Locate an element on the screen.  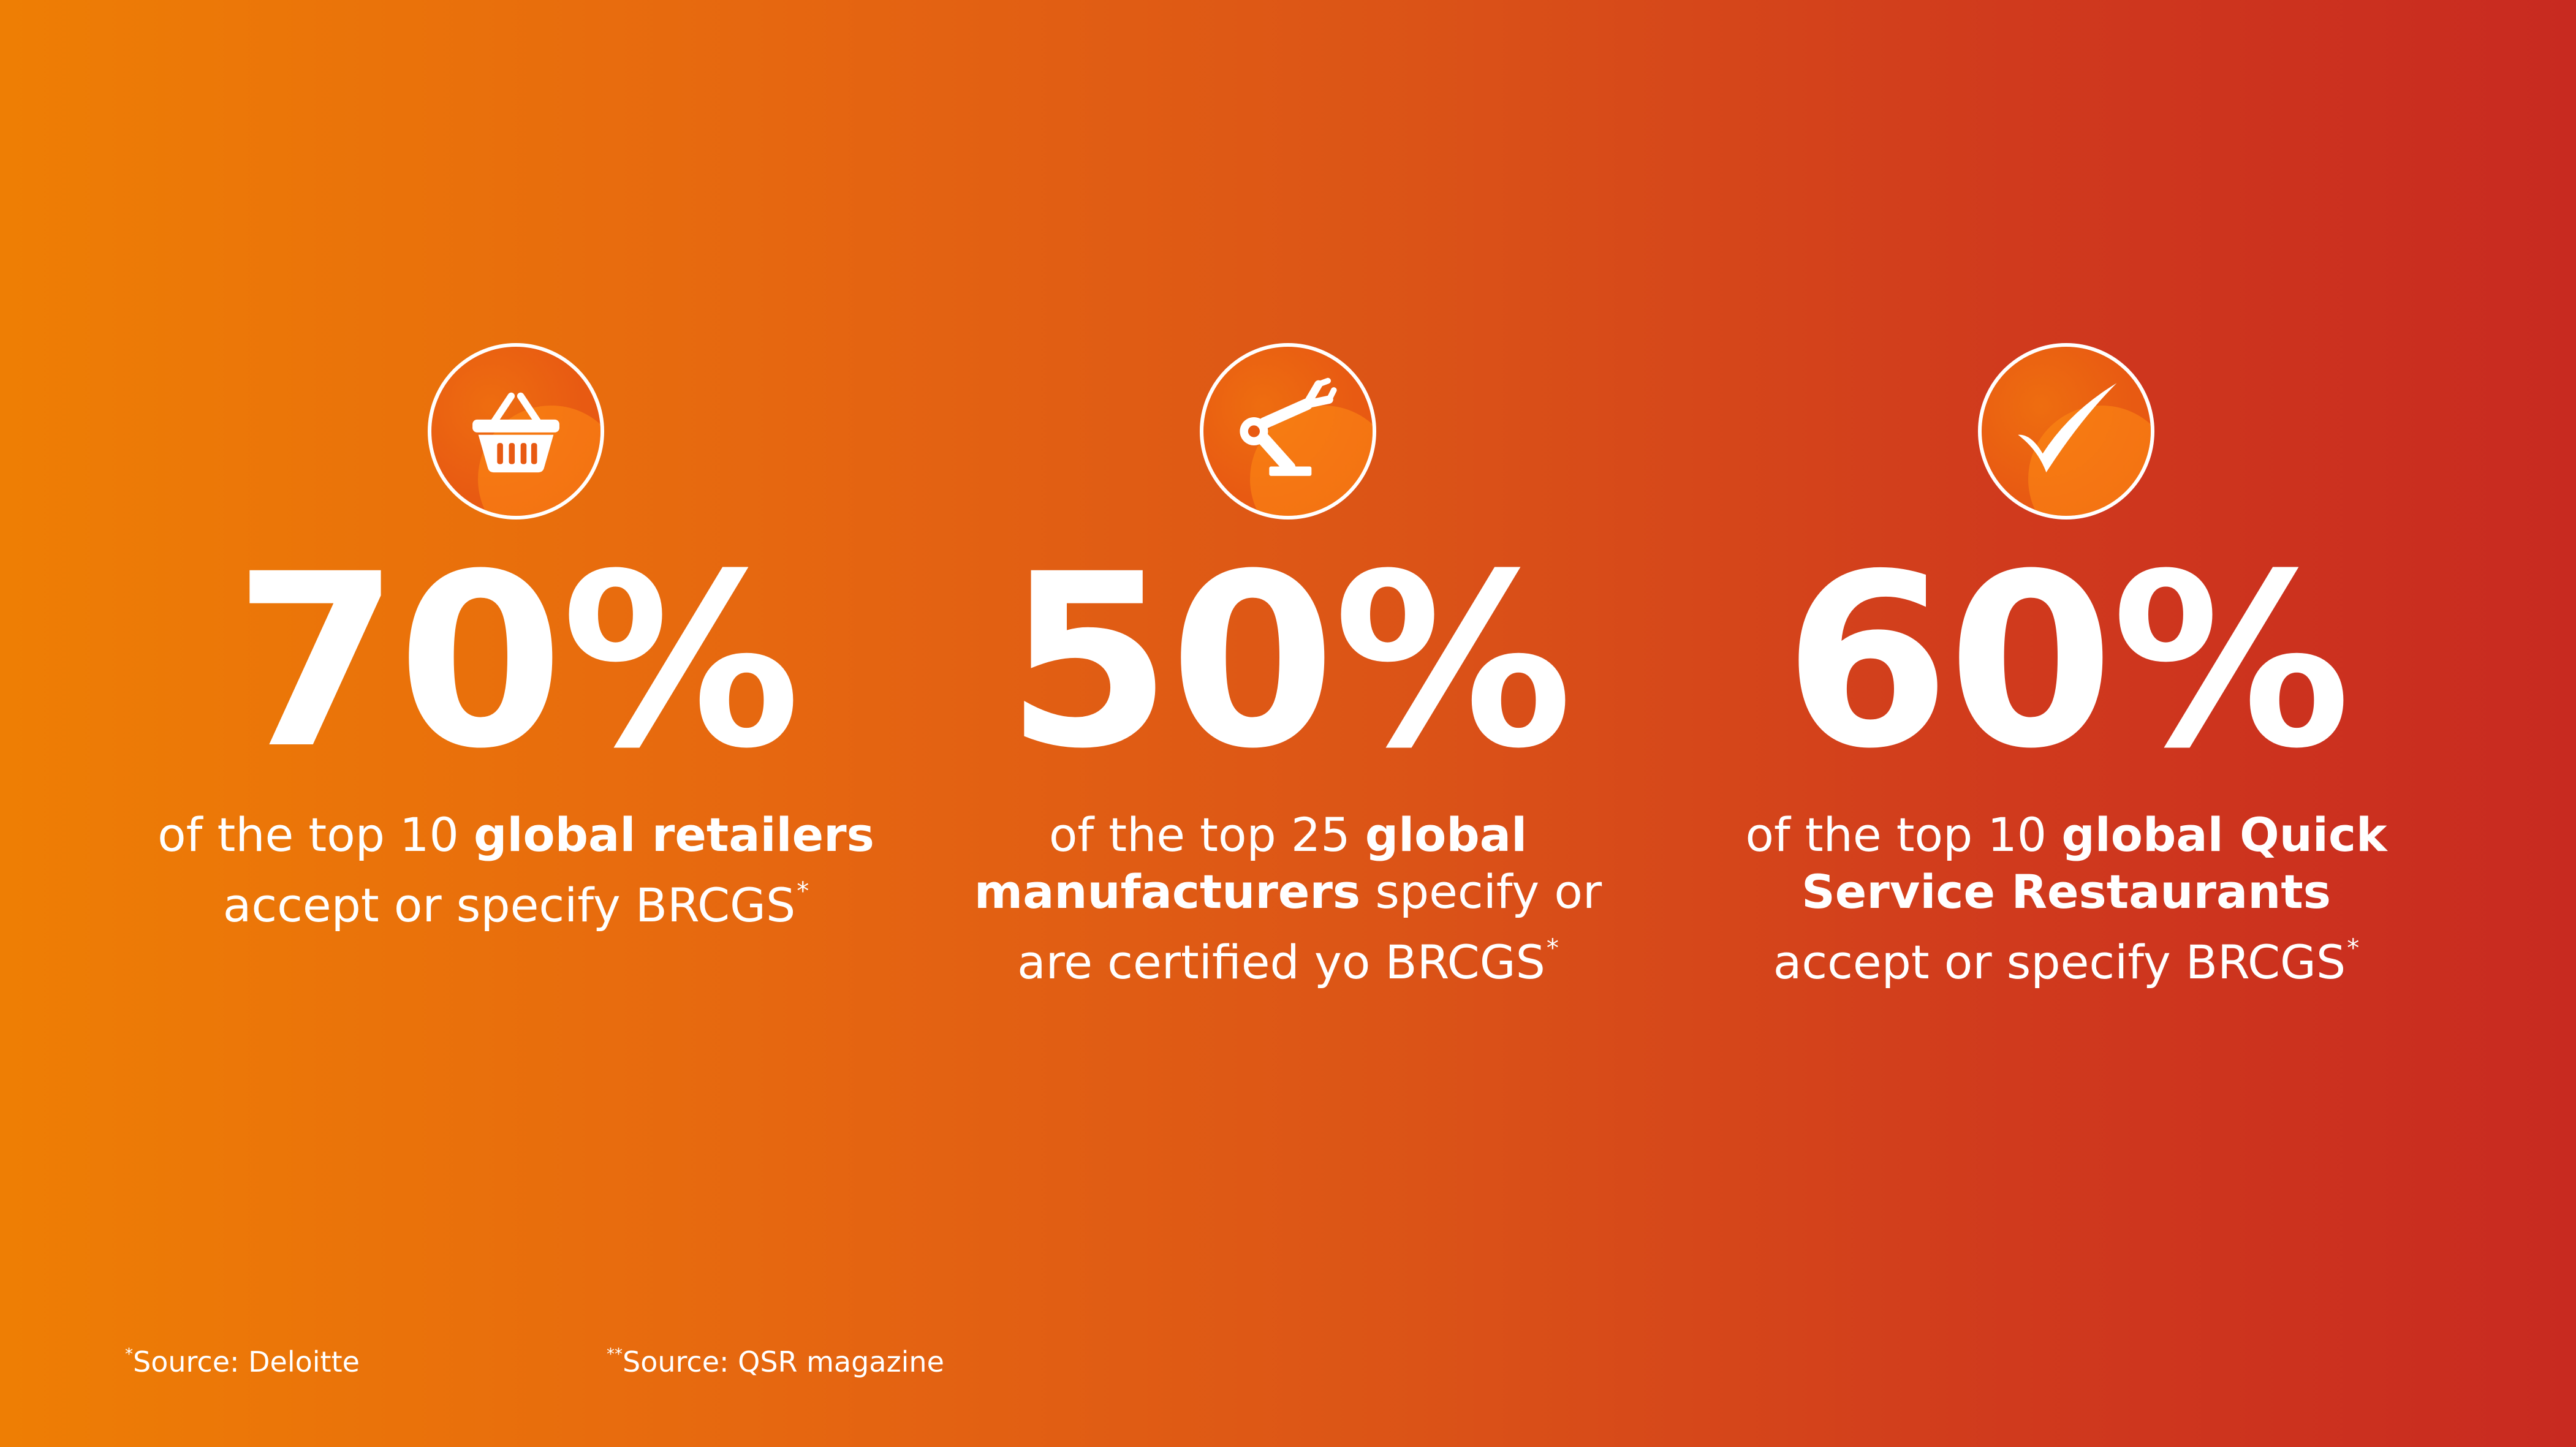
restaurants-icon-badge is located at coordinates (2066, 431).